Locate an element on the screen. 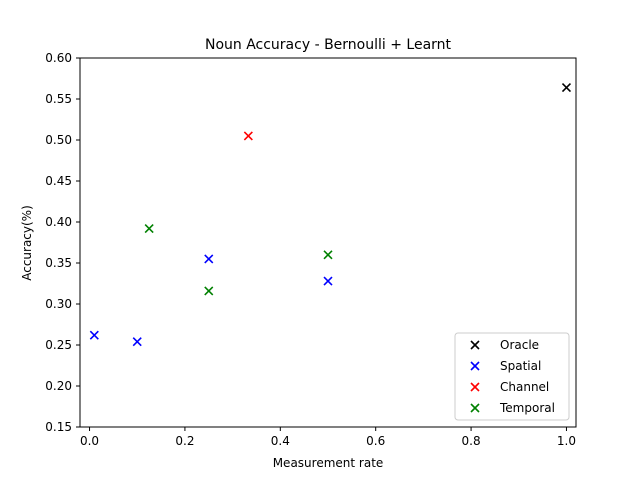  legend-label: Channel is located at coordinates (524, 387).